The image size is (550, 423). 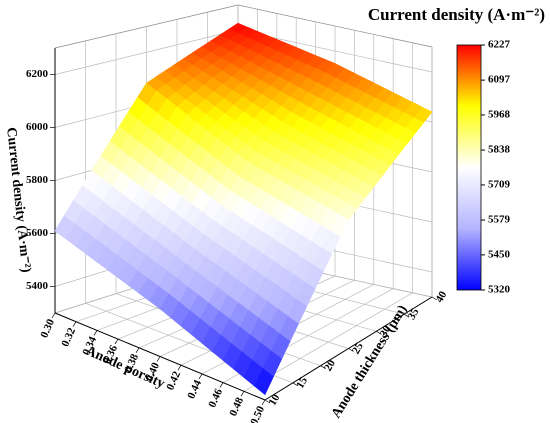 What do you see at coordinates (499, 290) in the screenshot?
I see `colorbar-tick-label: 5320` at bounding box center [499, 290].